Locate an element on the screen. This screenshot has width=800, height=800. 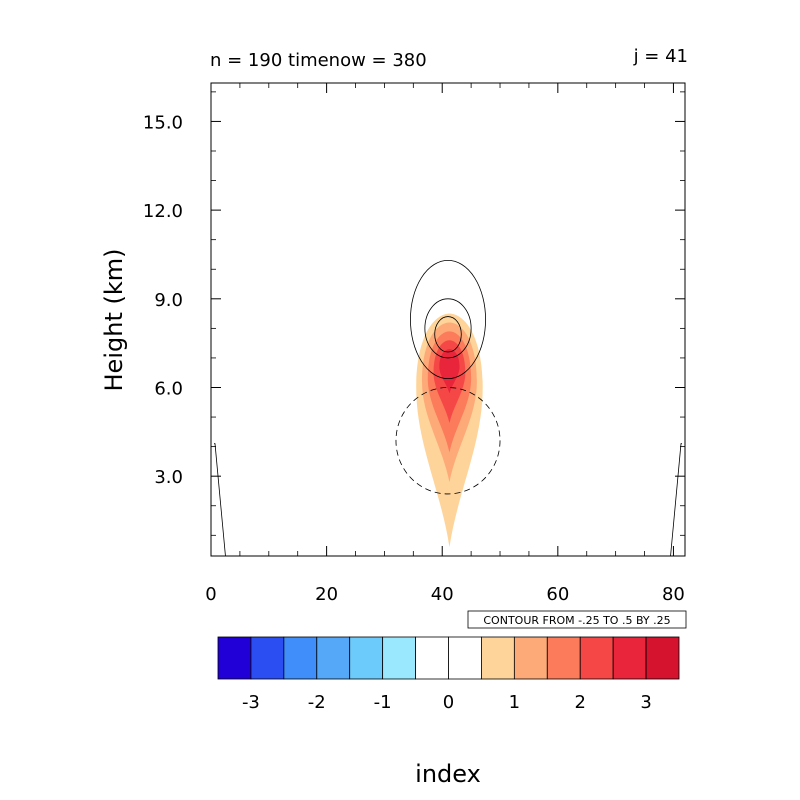
terrain-lines is located at coordinates (448, 500).